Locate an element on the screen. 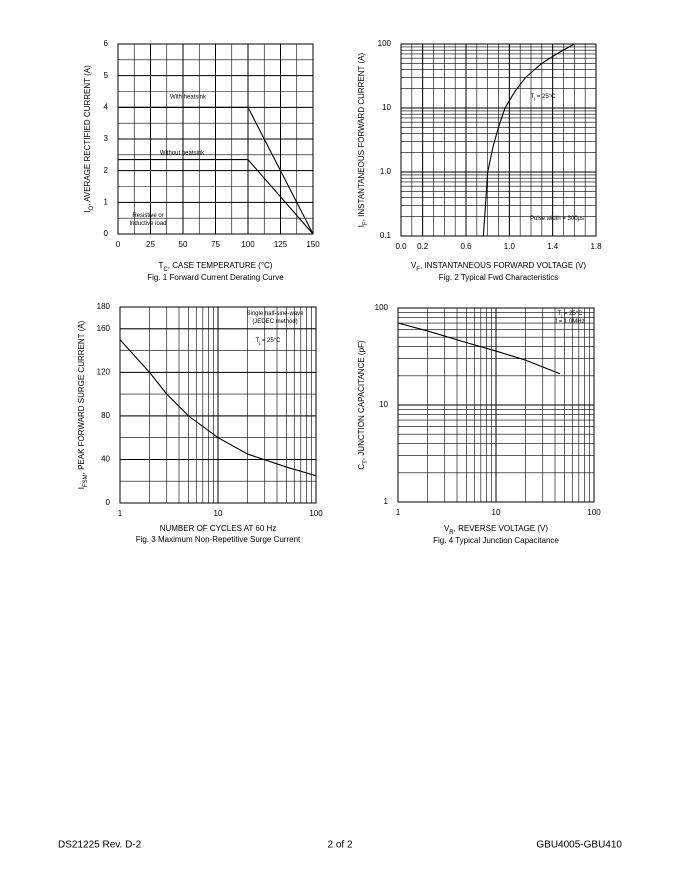  annotation-part: Single half-sine-wave is located at coordinates (275, 314).